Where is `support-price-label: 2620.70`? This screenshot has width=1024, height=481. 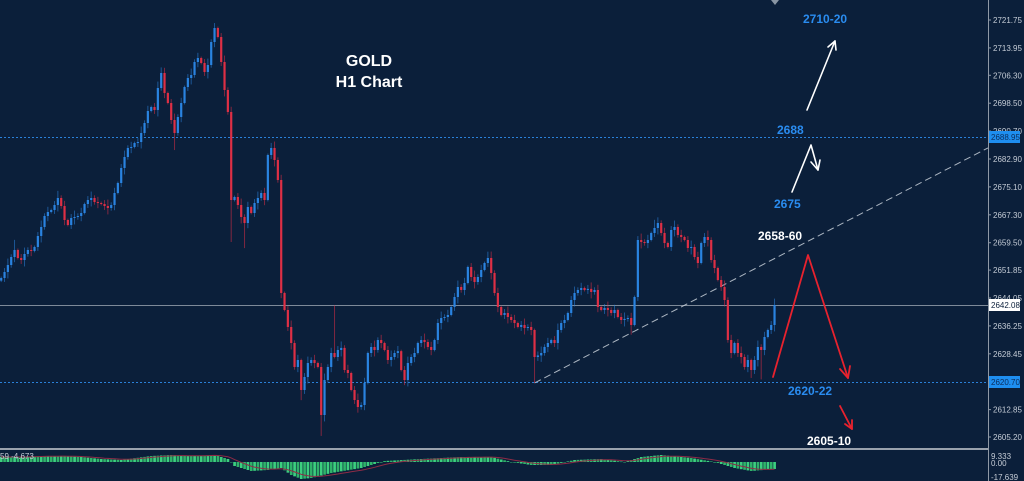
support-price-label: 2620.70 is located at coordinates (1004, 382).